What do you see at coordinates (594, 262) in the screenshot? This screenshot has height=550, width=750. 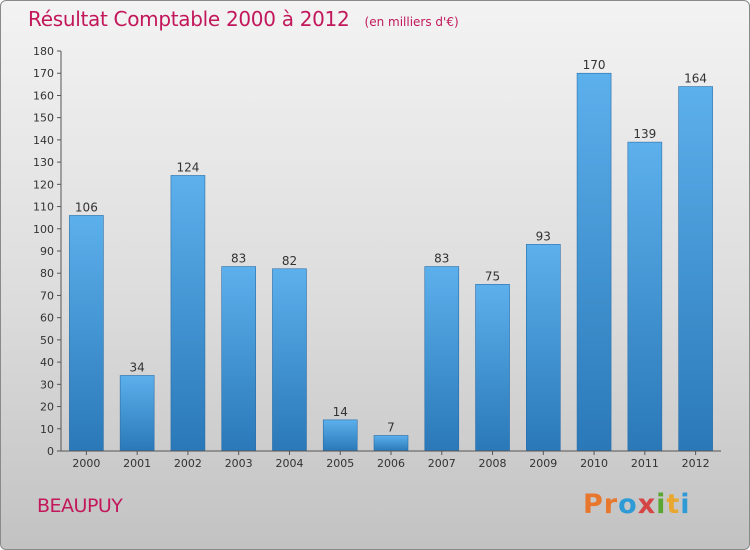 I see `bar-2010` at bounding box center [594, 262].